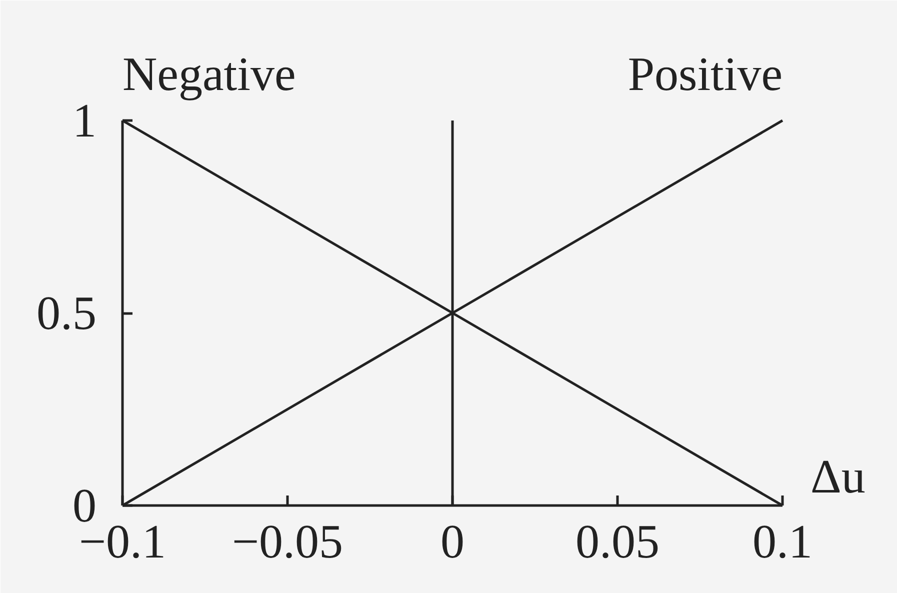 The width and height of the screenshot is (897, 593). I want to click on x-tick-label: 0.05, so click(618, 542).